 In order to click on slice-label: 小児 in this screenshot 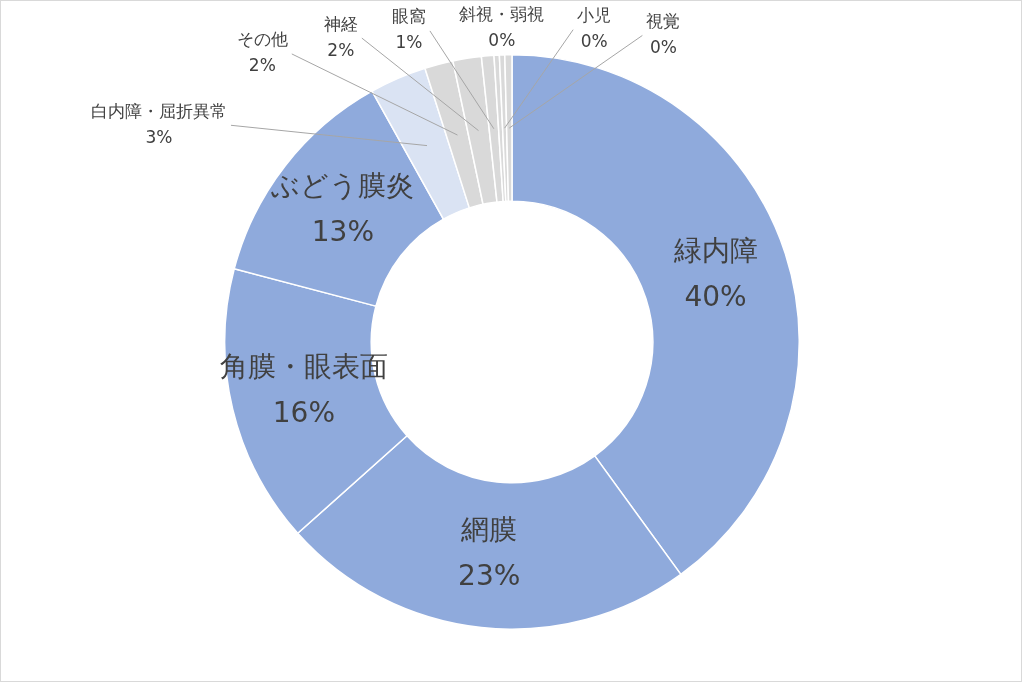, I will do `click(594, 15)`.